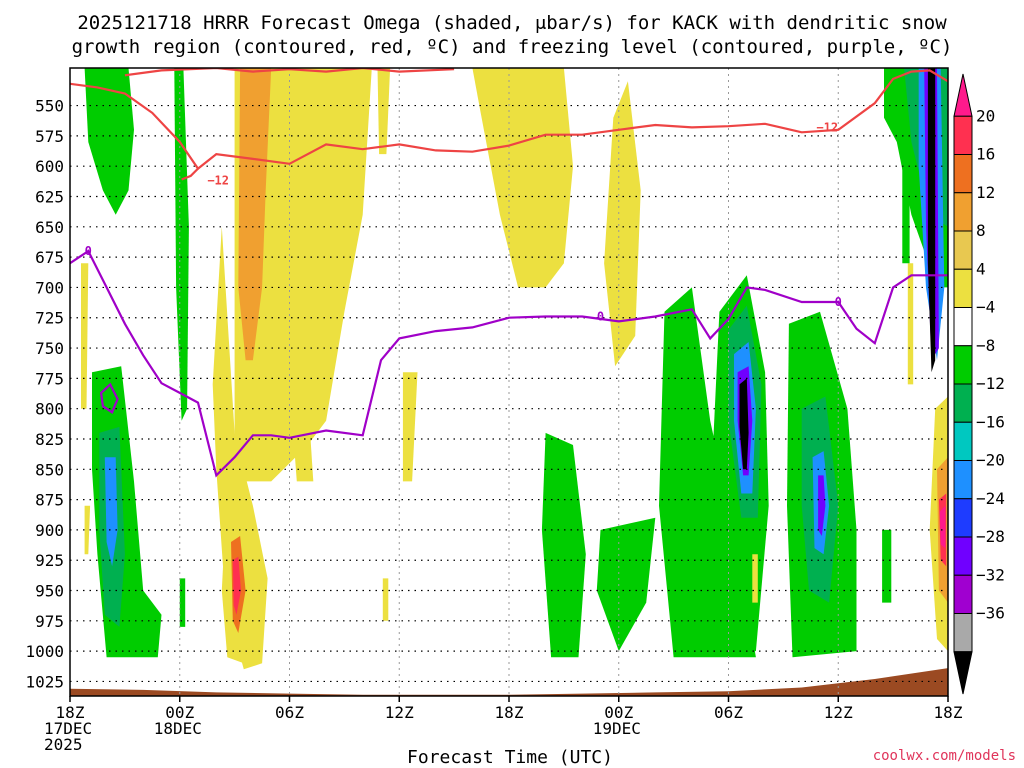 The width and height of the screenshot is (1024, 768). What do you see at coordinates (178, 728) in the screenshot?
I see `x-tick-label-6-1: 18DEC` at bounding box center [178, 728].